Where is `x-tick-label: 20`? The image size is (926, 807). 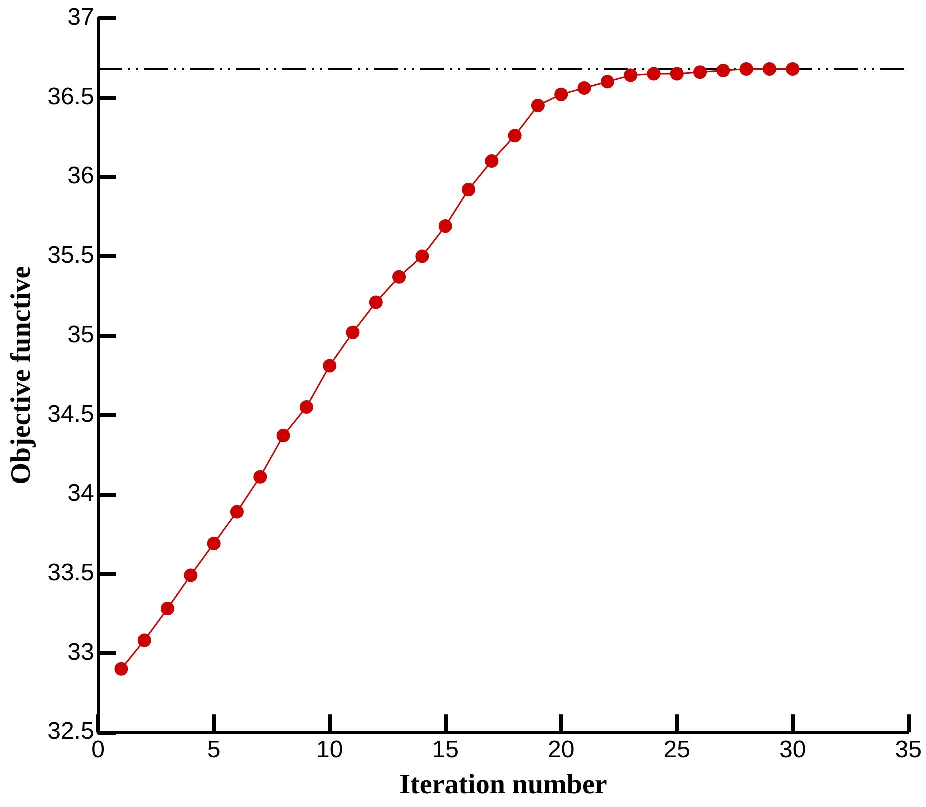 x-tick-label: 20 is located at coordinates (561, 750).